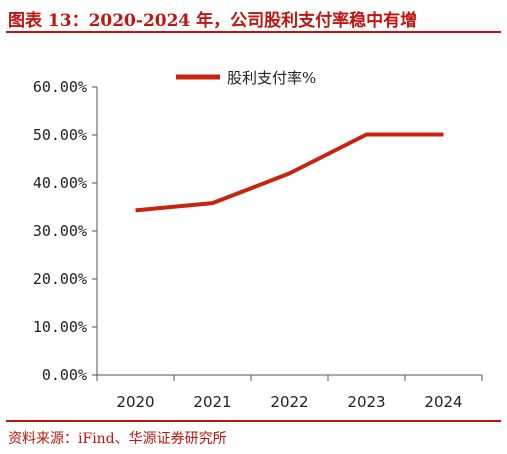 Image resolution: width=507 pixels, height=454 pixels. I want to click on y-tick-label: 30.00%, so click(60, 231).